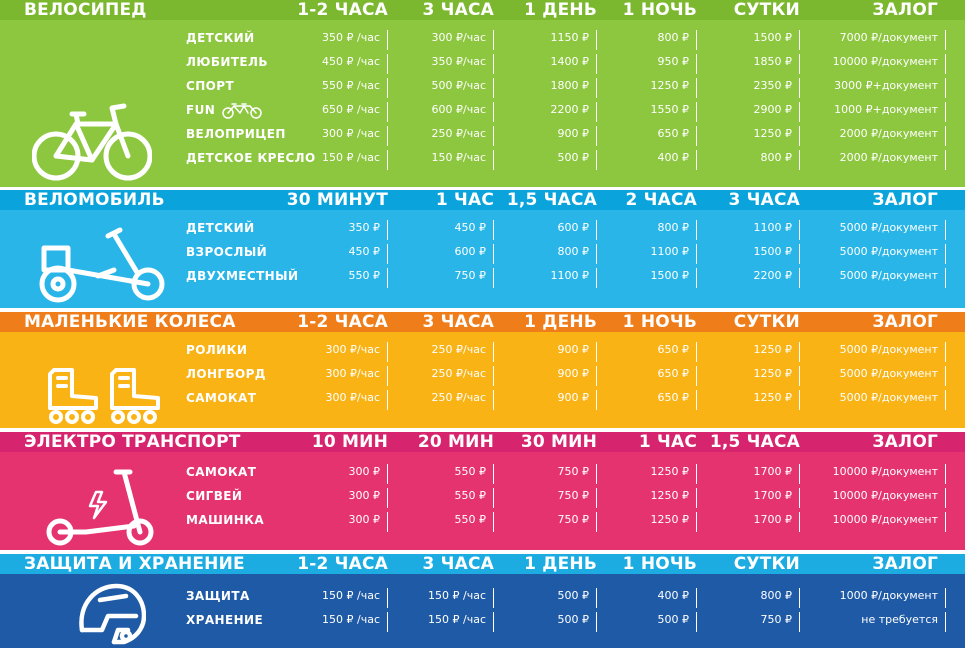  Describe the element at coordinates (132, 442) in the screenshot. I see `section-title: ЭЛЕКТРО ТРАНСПОРТ` at that location.